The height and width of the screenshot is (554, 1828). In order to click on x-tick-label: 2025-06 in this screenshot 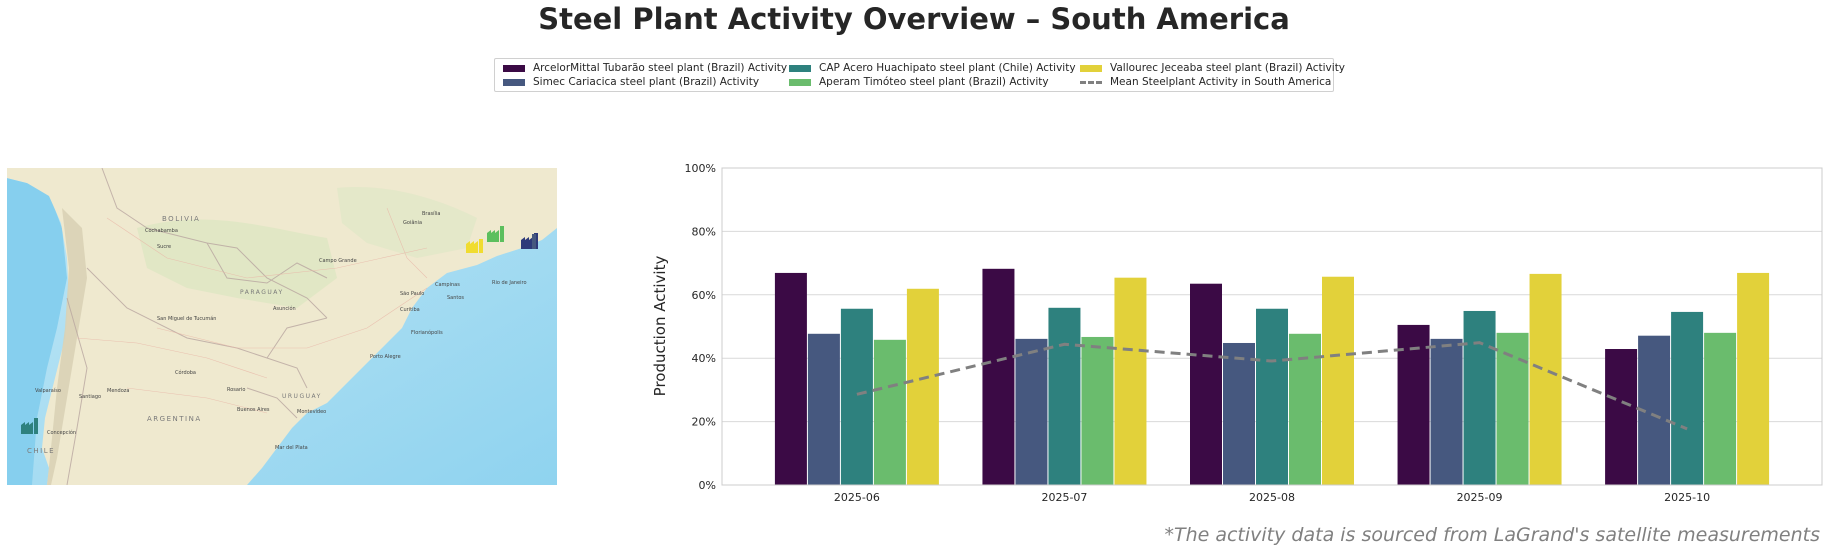, I will do `click(857, 497)`.